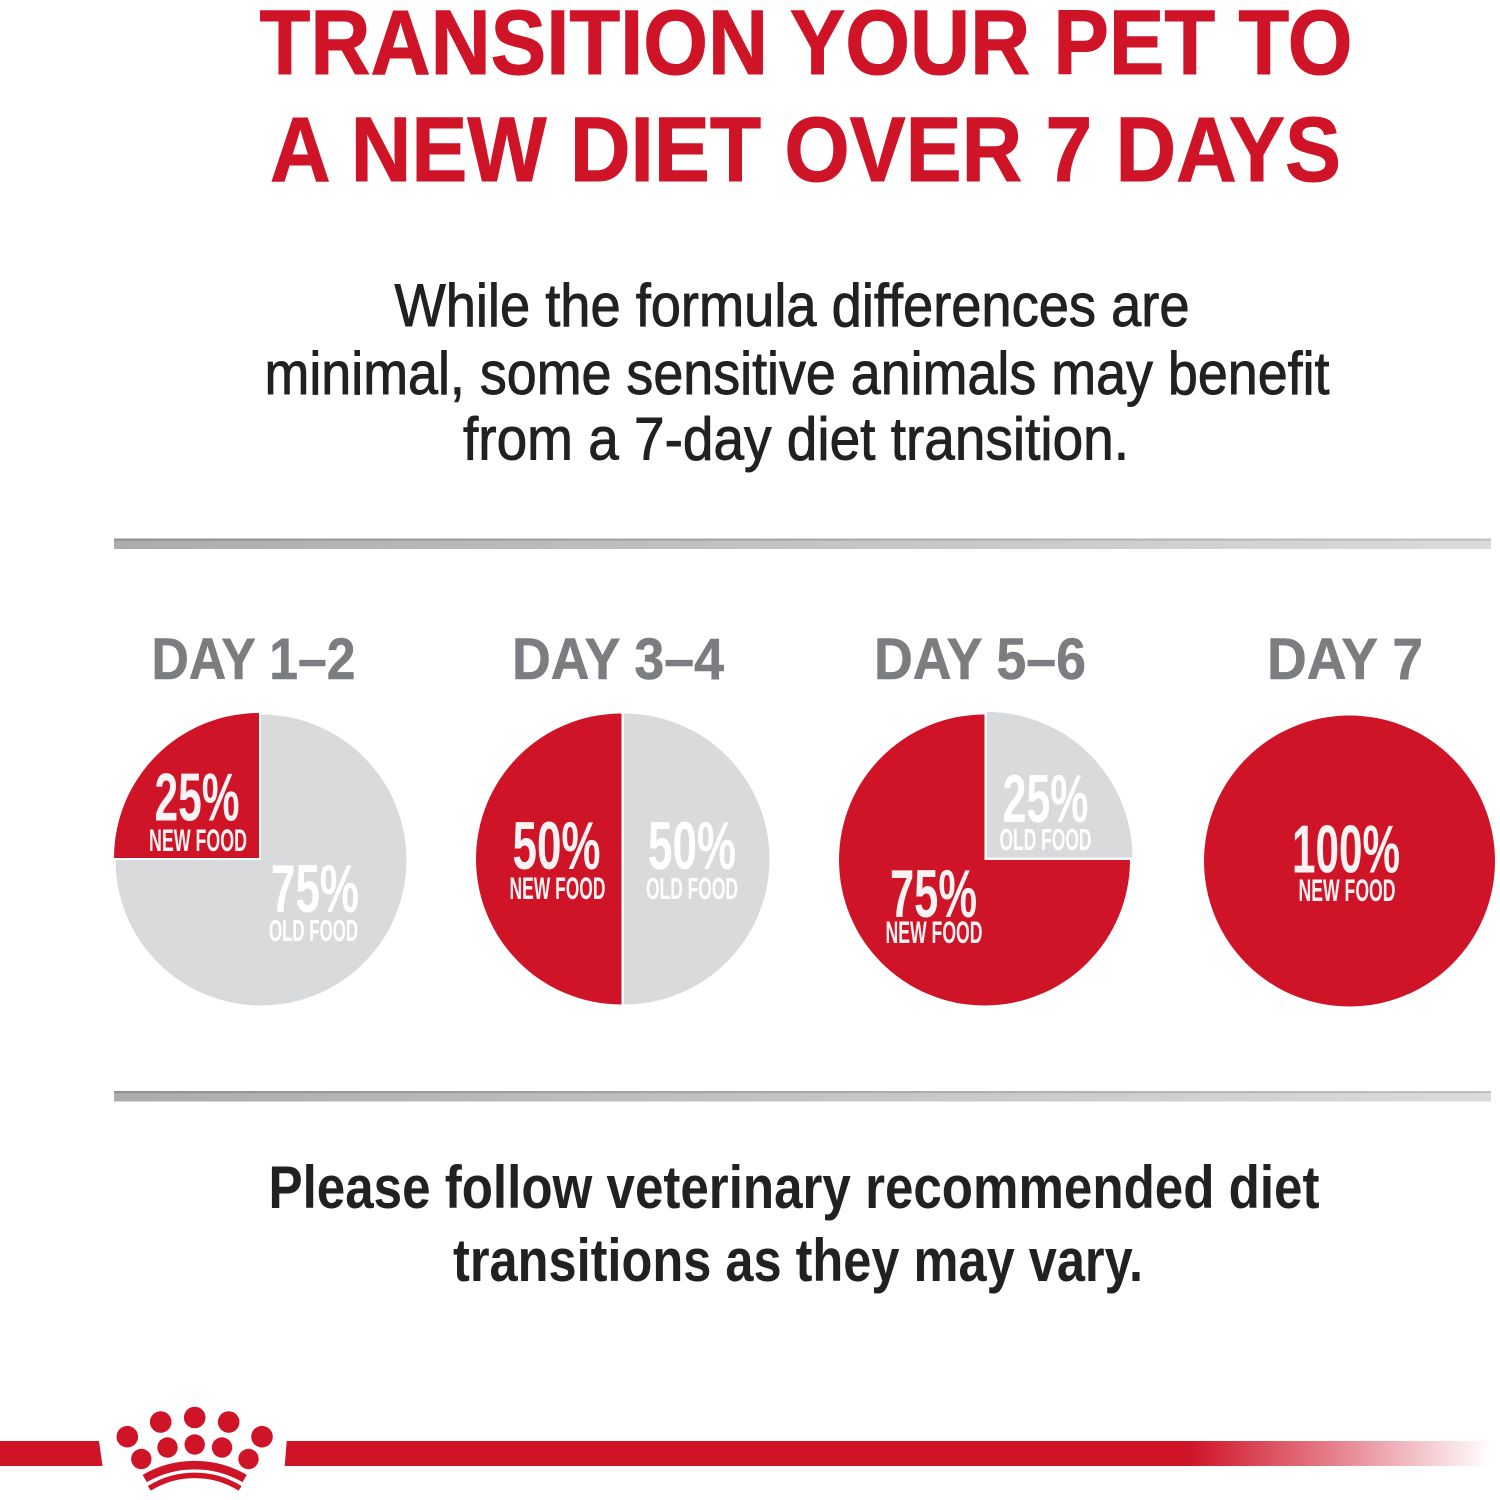  Describe the element at coordinates (980, 659) in the screenshot. I see `svg-text: DAY 5–6` at that location.